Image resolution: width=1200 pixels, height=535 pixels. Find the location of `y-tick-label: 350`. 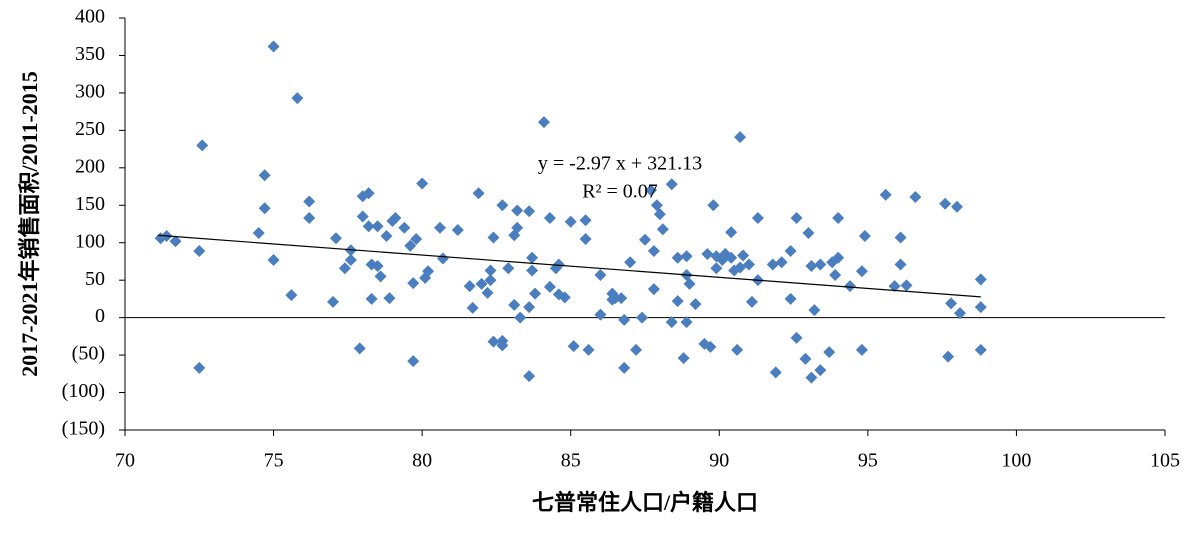

y-tick-label: 350 is located at coordinates (90, 54).